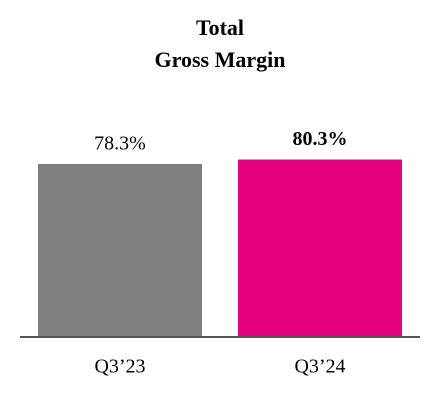 Image resolution: width=440 pixels, height=400 pixels. I want to click on value-label: 78.3%, so click(120, 144).